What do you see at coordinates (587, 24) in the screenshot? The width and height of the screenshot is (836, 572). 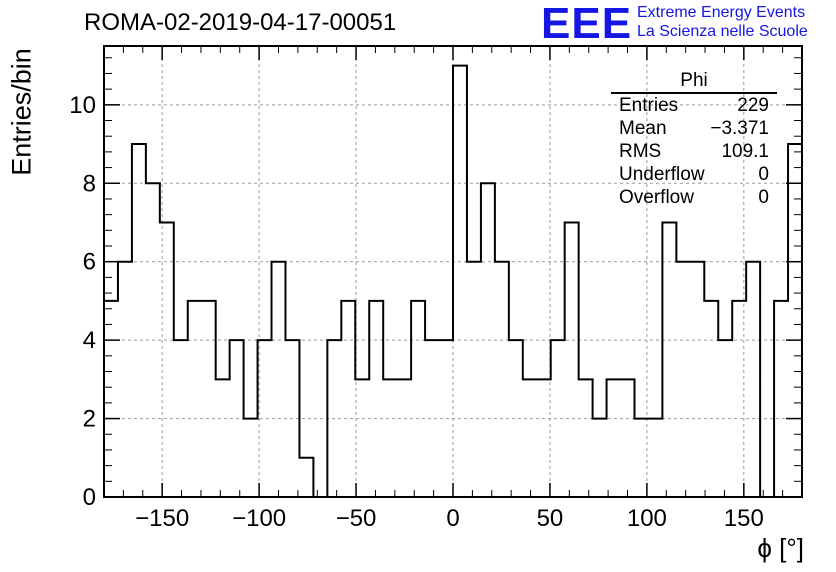 I see `eee-logo: EEE` at bounding box center [587, 24].